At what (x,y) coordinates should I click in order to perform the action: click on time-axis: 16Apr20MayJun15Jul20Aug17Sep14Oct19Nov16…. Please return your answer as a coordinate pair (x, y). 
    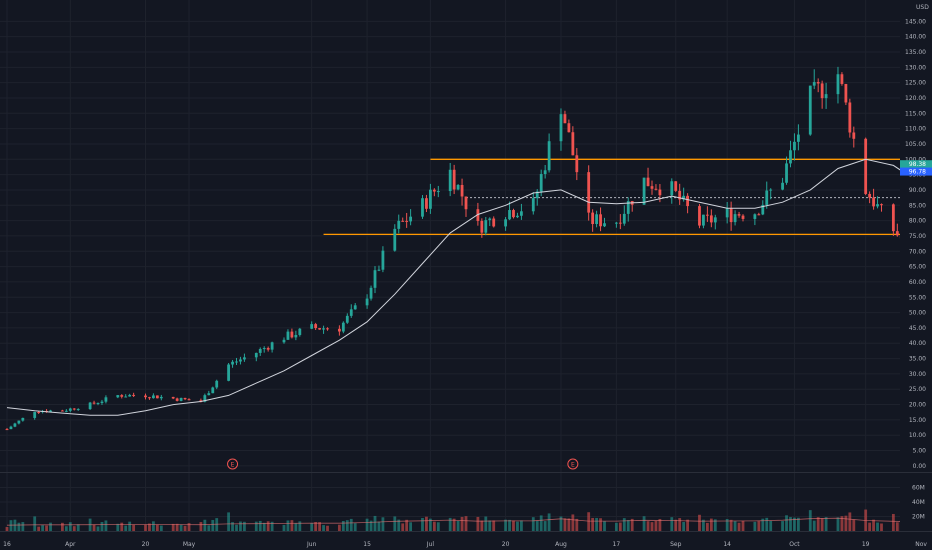
    Looking at the image, I should click on (467, 544).